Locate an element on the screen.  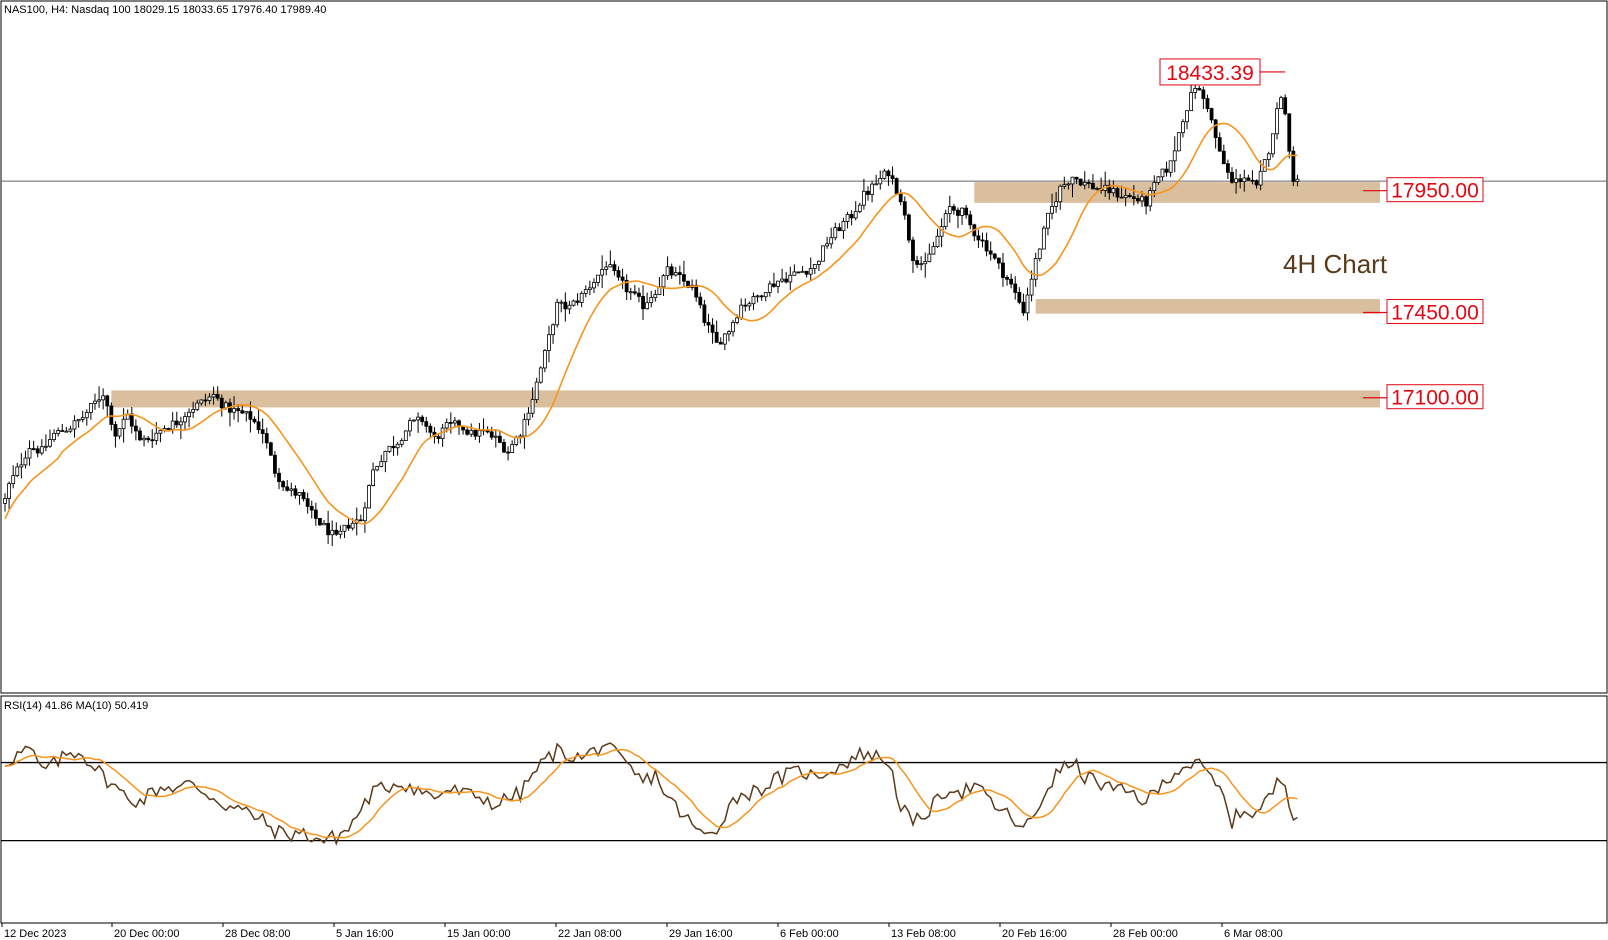
rsi-ma-line is located at coordinates (651, 793).